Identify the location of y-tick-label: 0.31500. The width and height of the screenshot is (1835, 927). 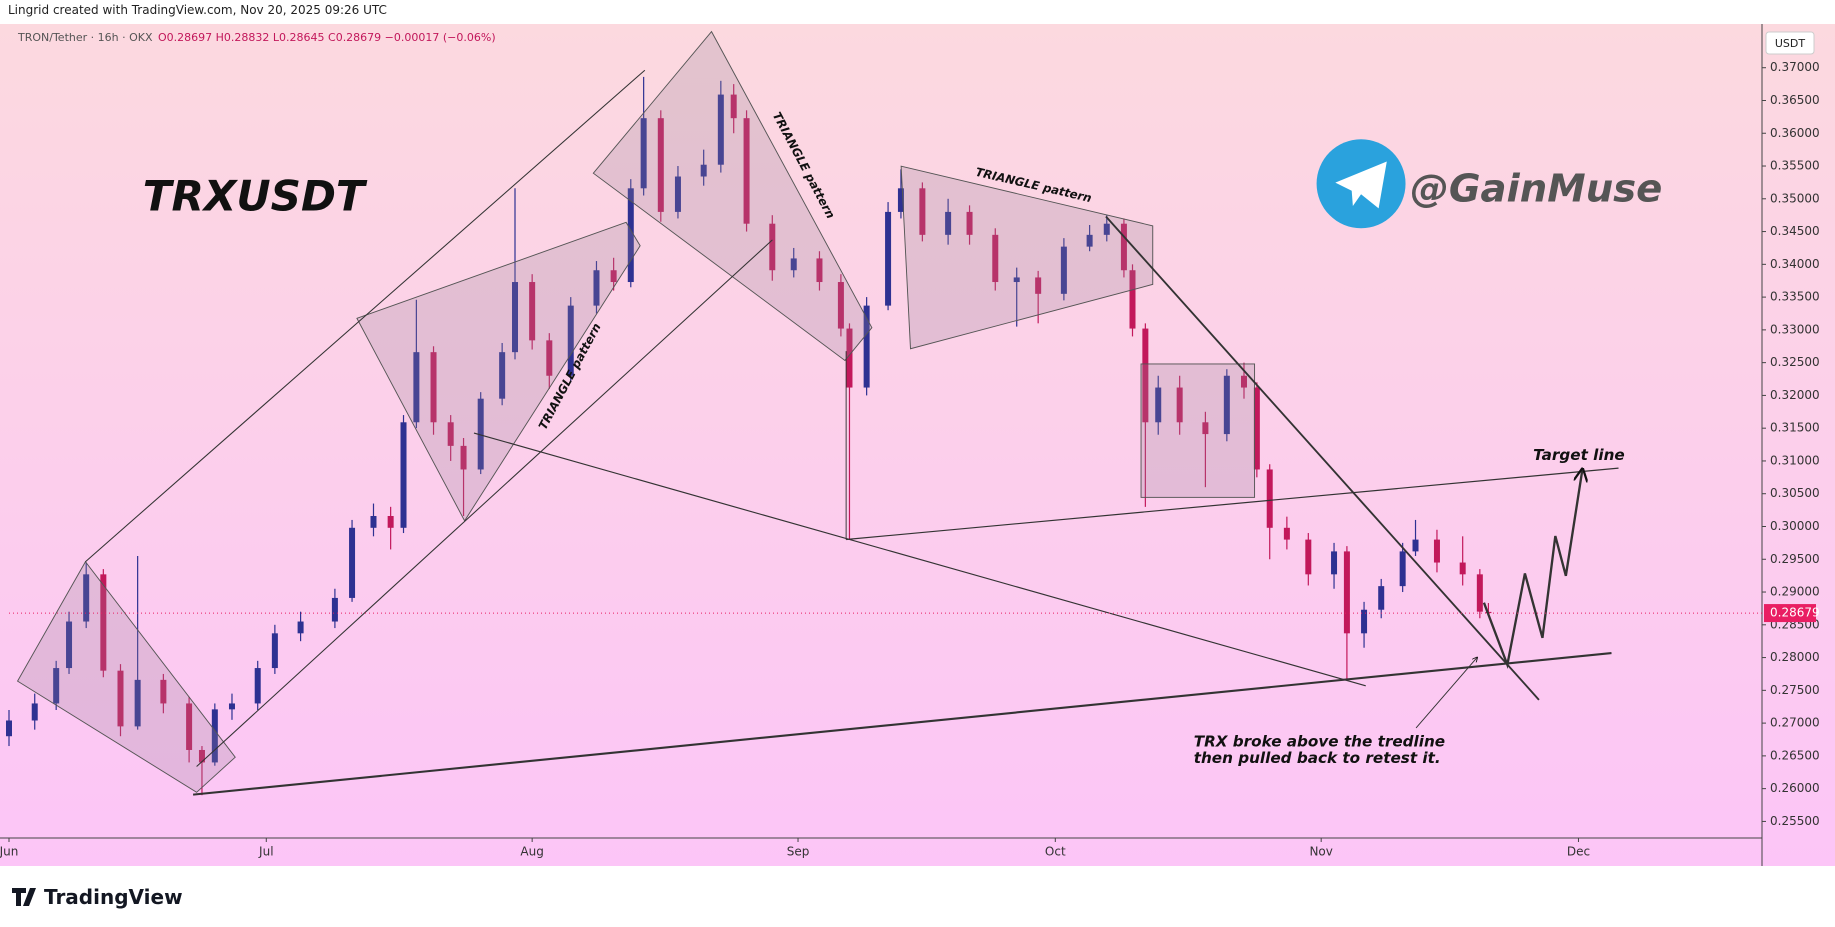
(1795, 428).